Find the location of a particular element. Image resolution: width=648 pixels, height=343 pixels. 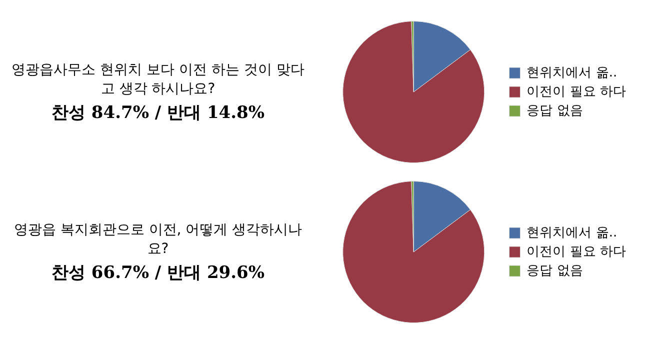

text: 찬성 84.7% / 반대 14.8% is located at coordinates (158, 113).